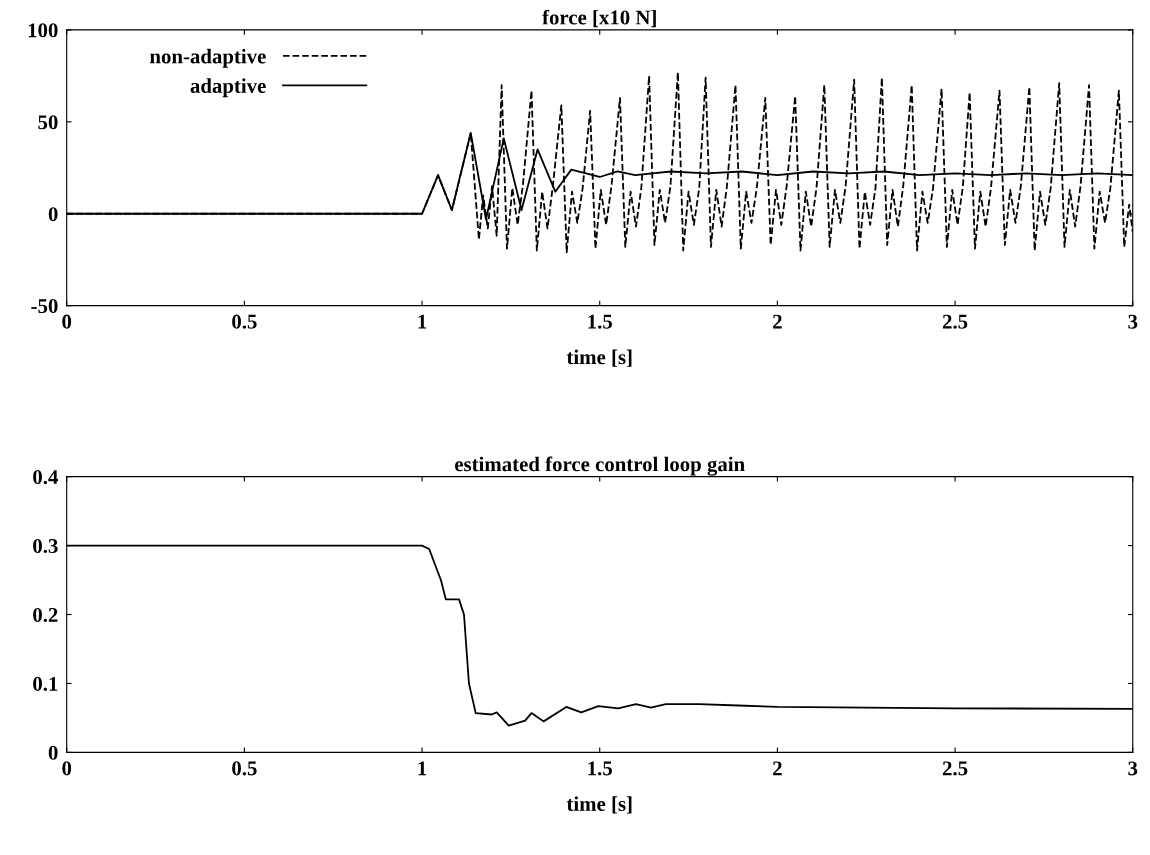 Image resolution: width=1150 pixels, height=855 pixels. What do you see at coordinates (48, 122) in the screenshot?
I see `y-tick-label: 50` at bounding box center [48, 122].